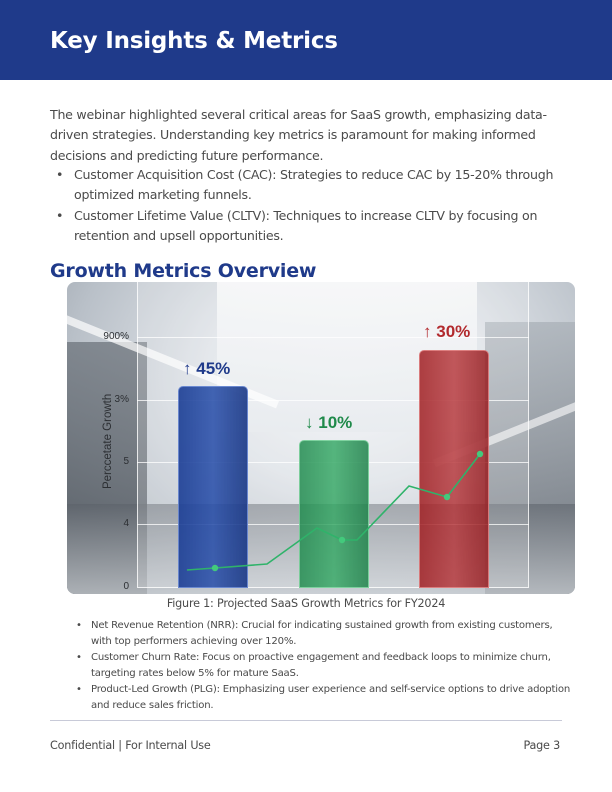  What do you see at coordinates (454, 469) in the screenshot?
I see `bar-red` at bounding box center [454, 469].